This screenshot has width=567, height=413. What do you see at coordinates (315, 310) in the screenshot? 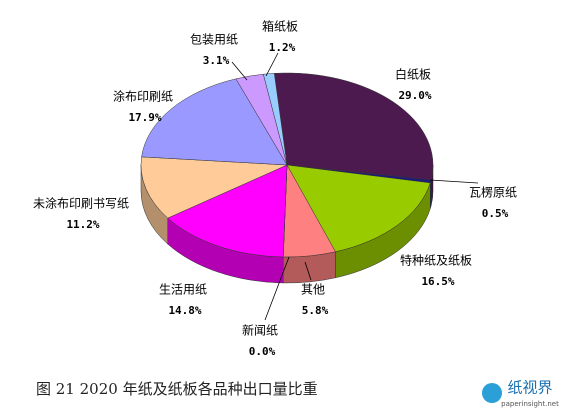
I see `value-label: 5.8%` at bounding box center [315, 310].